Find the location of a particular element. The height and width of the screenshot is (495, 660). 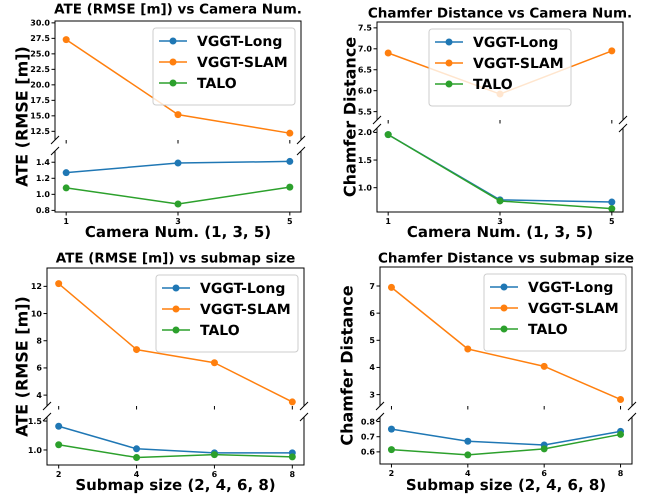

y-tick-label: 7.0 is located at coordinates (365, 49).